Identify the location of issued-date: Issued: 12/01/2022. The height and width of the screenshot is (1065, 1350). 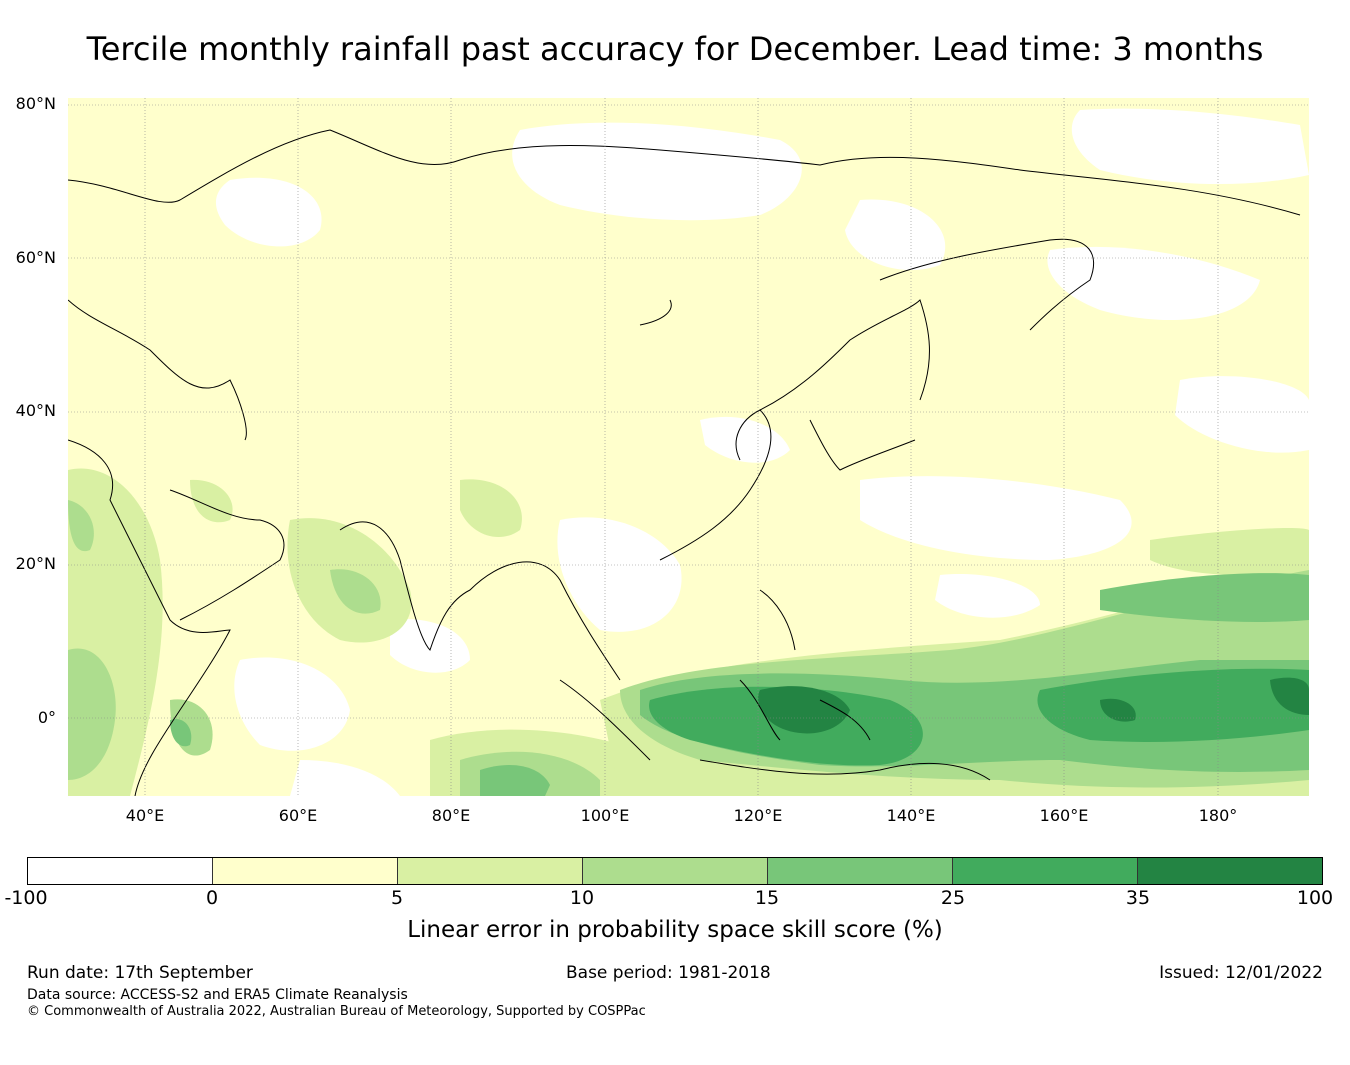
(1241, 973).